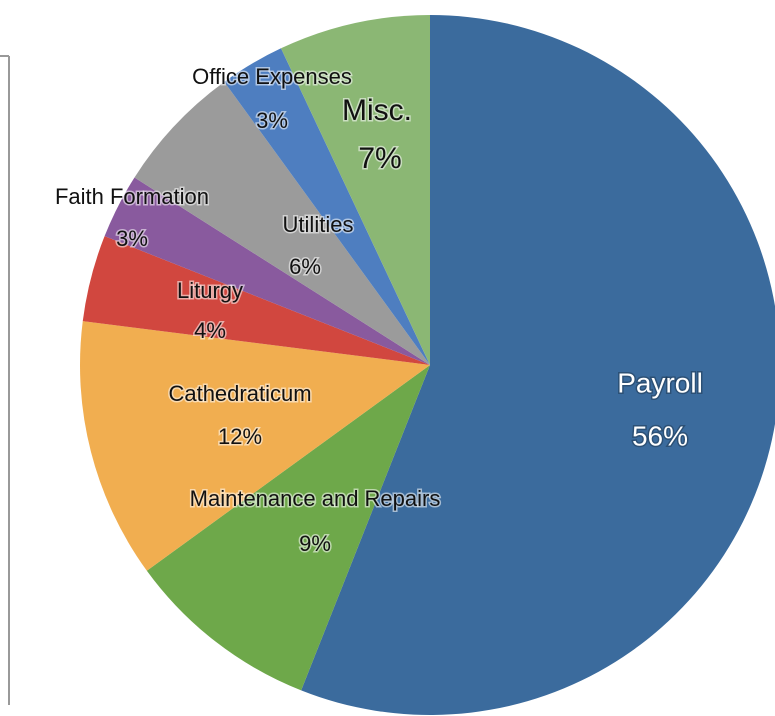 Image resolution: width=775 pixels, height=716 pixels. Describe the element at coordinates (379, 158) in the screenshot. I see `slice-value-label: 7%` at that location.